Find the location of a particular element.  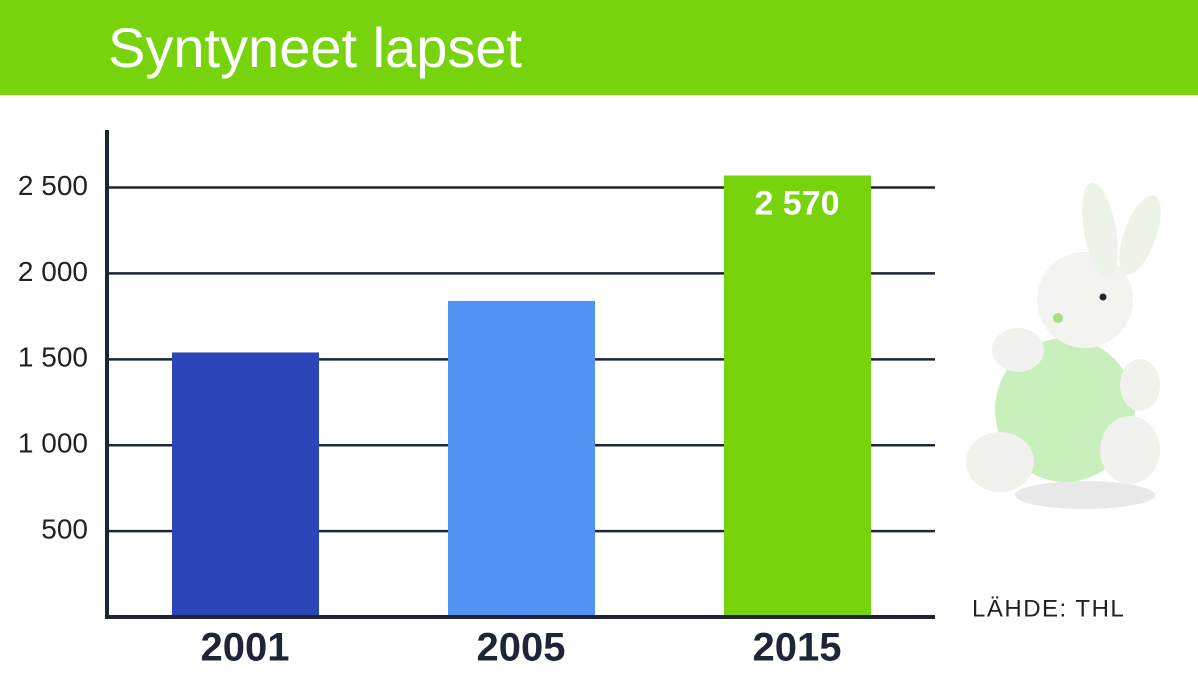

y-tick-label: 1 500 is located at coordinates (53, 357).